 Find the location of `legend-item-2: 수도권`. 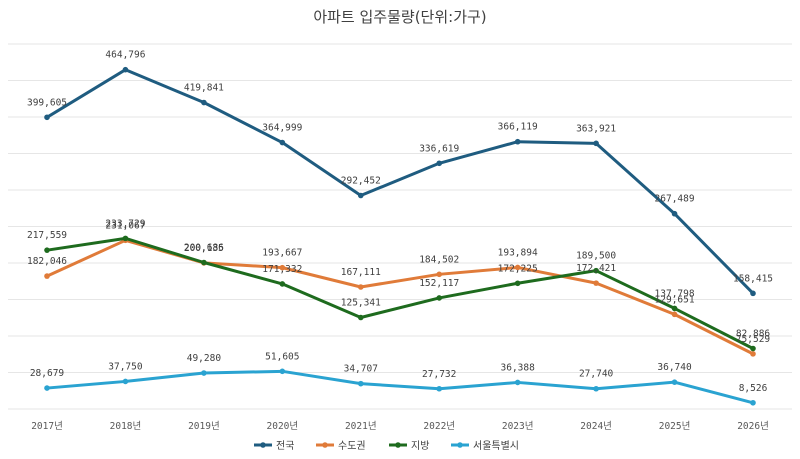

legend-item-2: 수도권 is located at coordinates (341, 446).